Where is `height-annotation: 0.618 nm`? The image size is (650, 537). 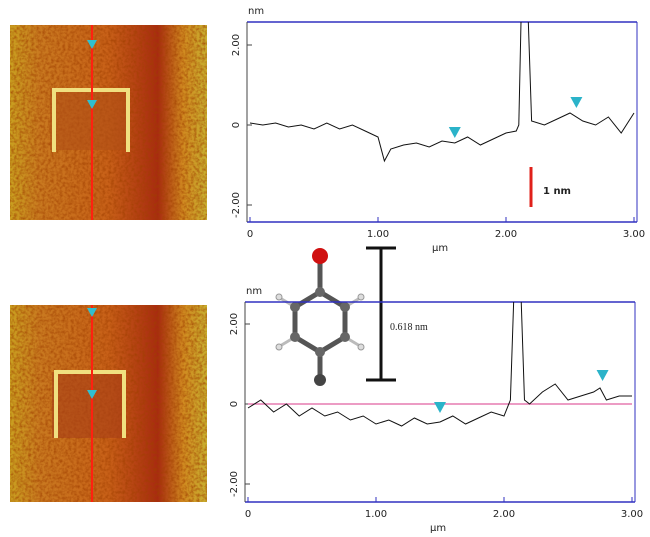
height-annotation: 0.618 nm is located at coordinates (409, 327).